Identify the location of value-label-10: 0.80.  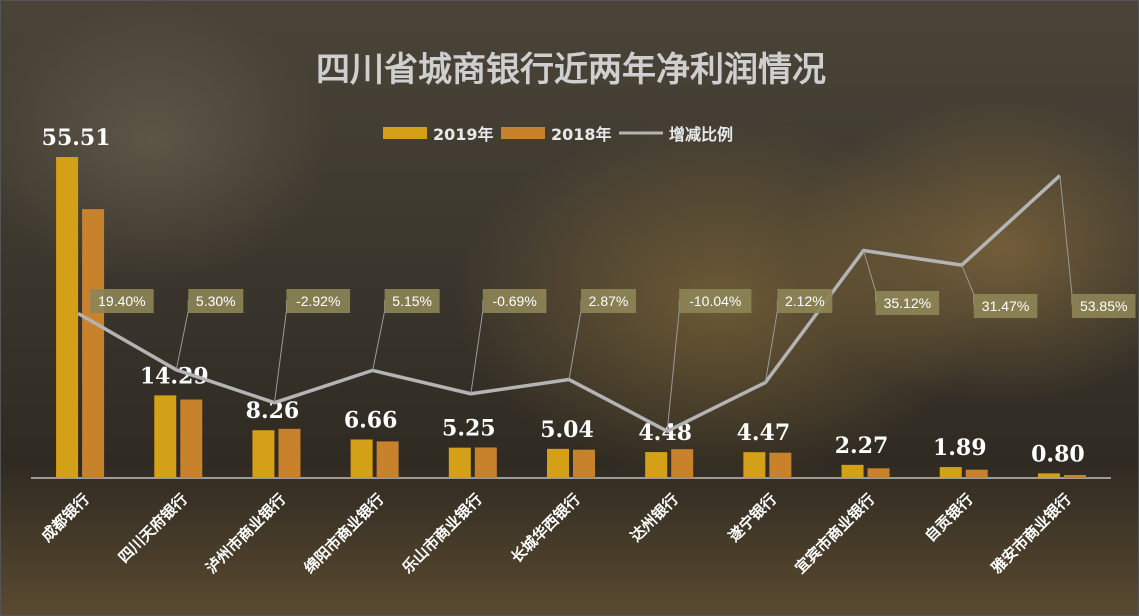
(1058, 454).